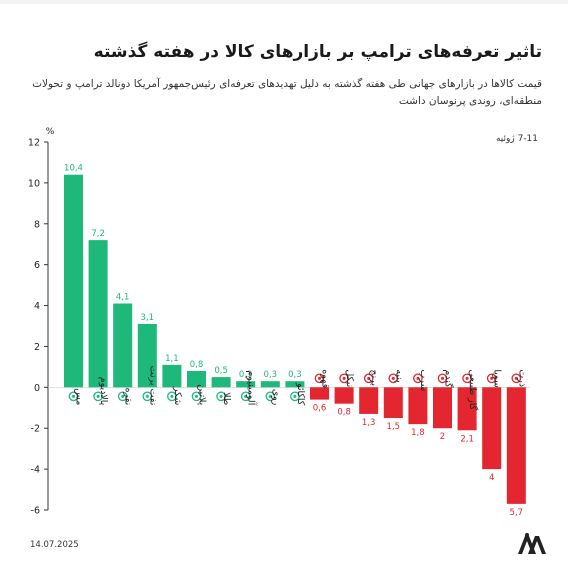 The image size is (568, 568). Describe the element at coordinates (37, 388) in the screenshot. I see `y-tick-label: 0` at that location.